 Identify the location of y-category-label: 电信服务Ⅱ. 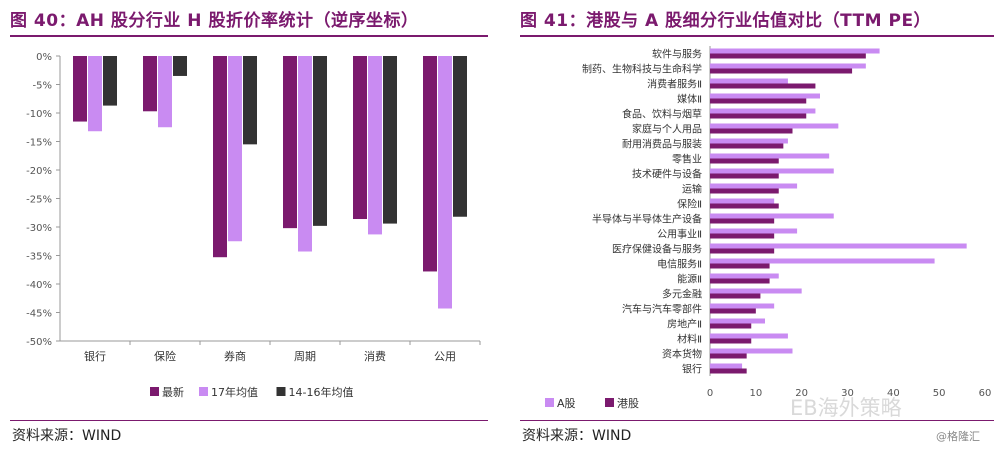
(679, 264).